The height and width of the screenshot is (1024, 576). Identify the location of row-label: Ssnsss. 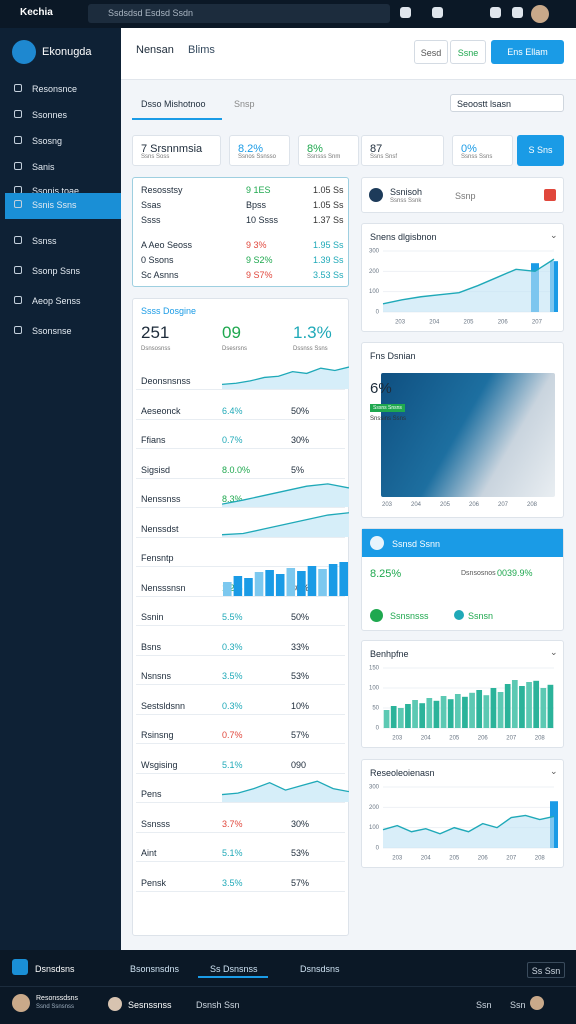
(156, 823).